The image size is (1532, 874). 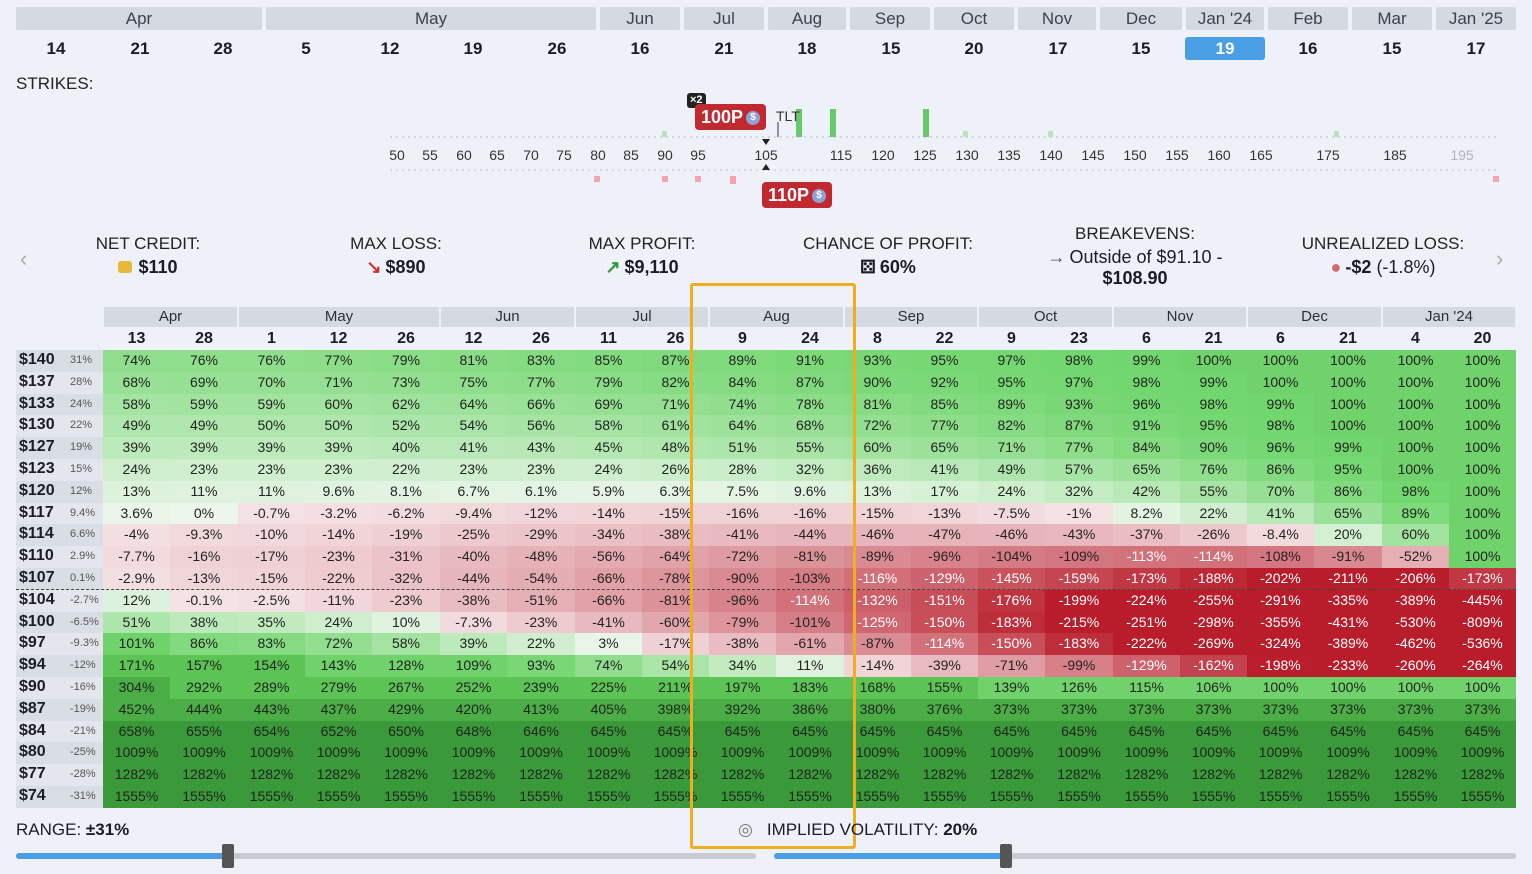 What do you see at coordinates (136, 513) in the screenshot?
I see `table-cell: 3.6%` at bounding box center [136, 513].